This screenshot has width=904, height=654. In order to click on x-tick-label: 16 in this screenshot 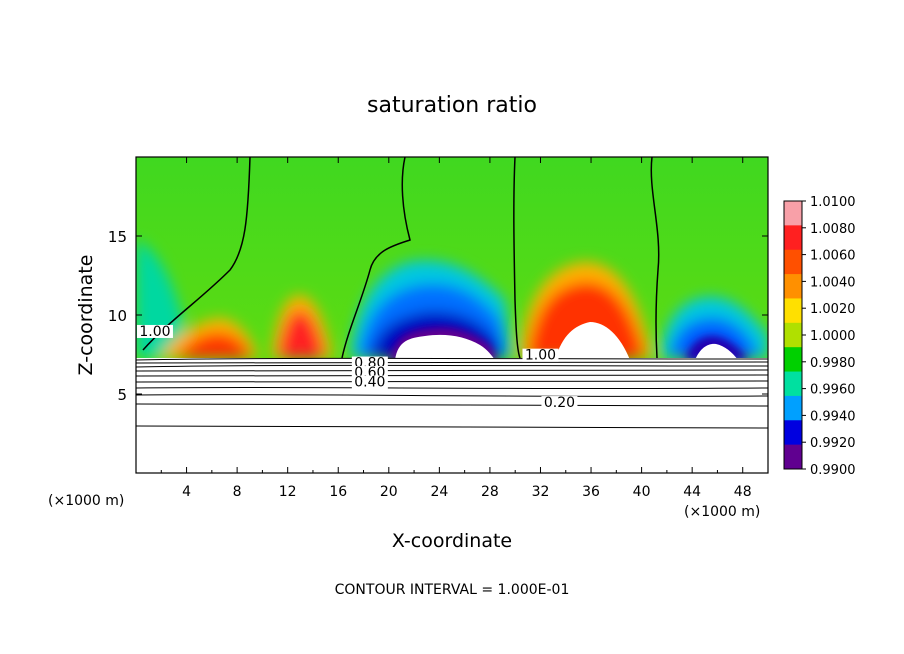, I will do `click(338, 492)`.